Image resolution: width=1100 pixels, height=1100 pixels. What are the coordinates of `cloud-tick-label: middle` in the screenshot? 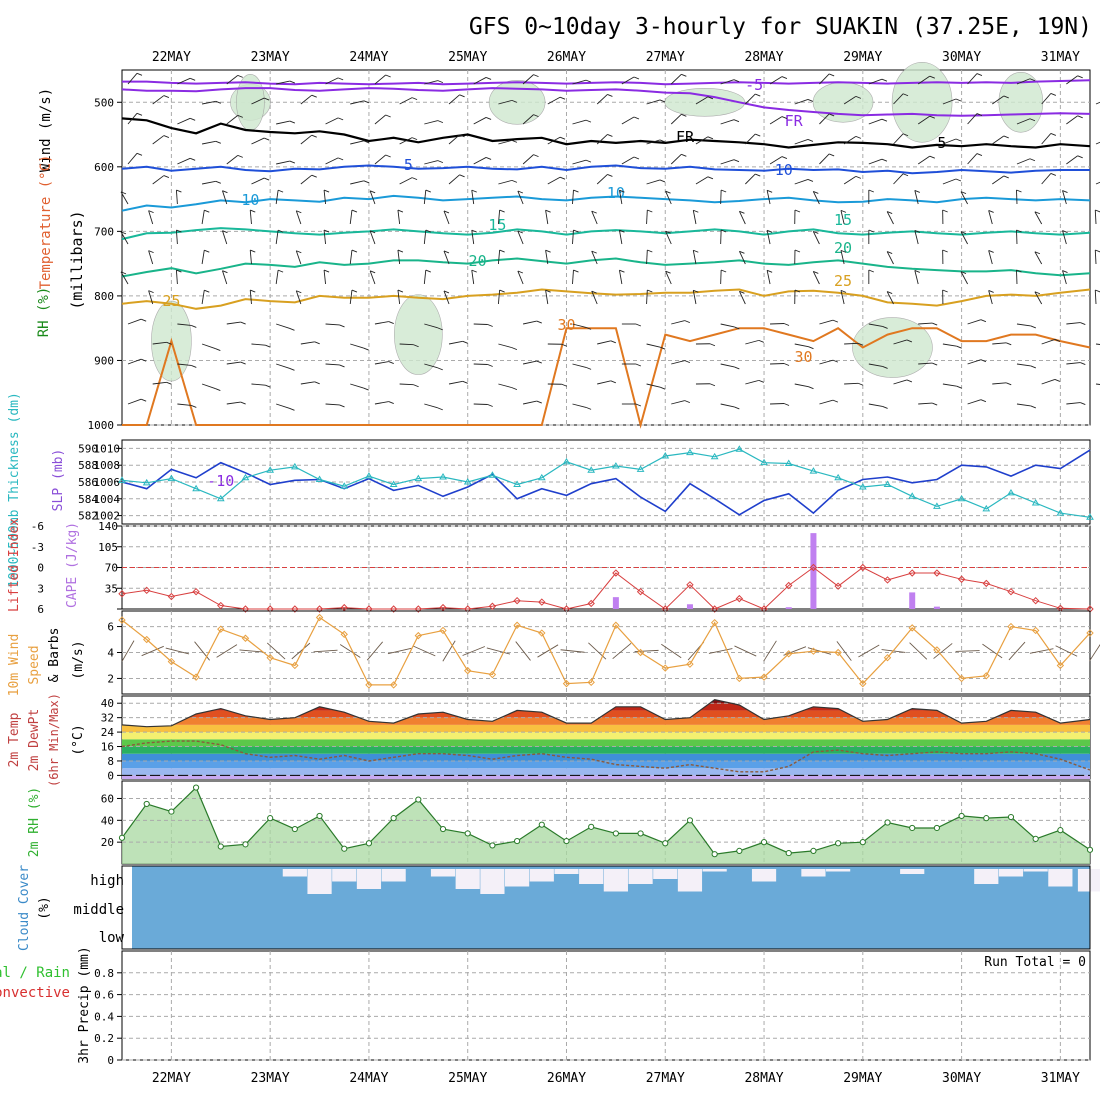 It's located at (98, 910).